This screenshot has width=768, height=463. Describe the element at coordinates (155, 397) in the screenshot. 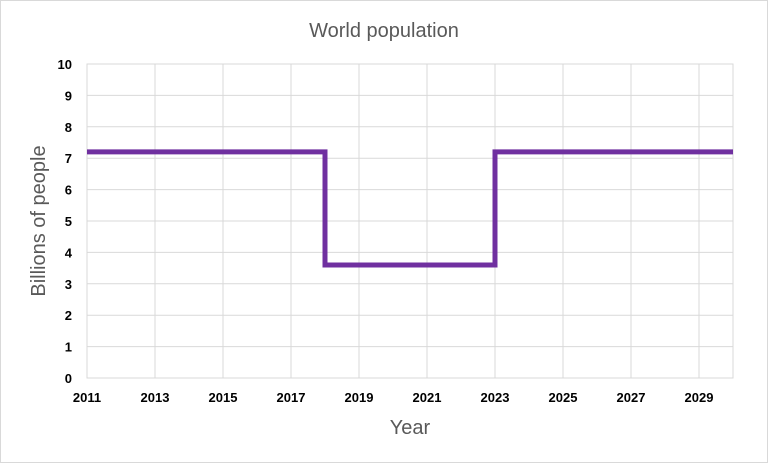

I see `x-tick-label: 2013` at that location.